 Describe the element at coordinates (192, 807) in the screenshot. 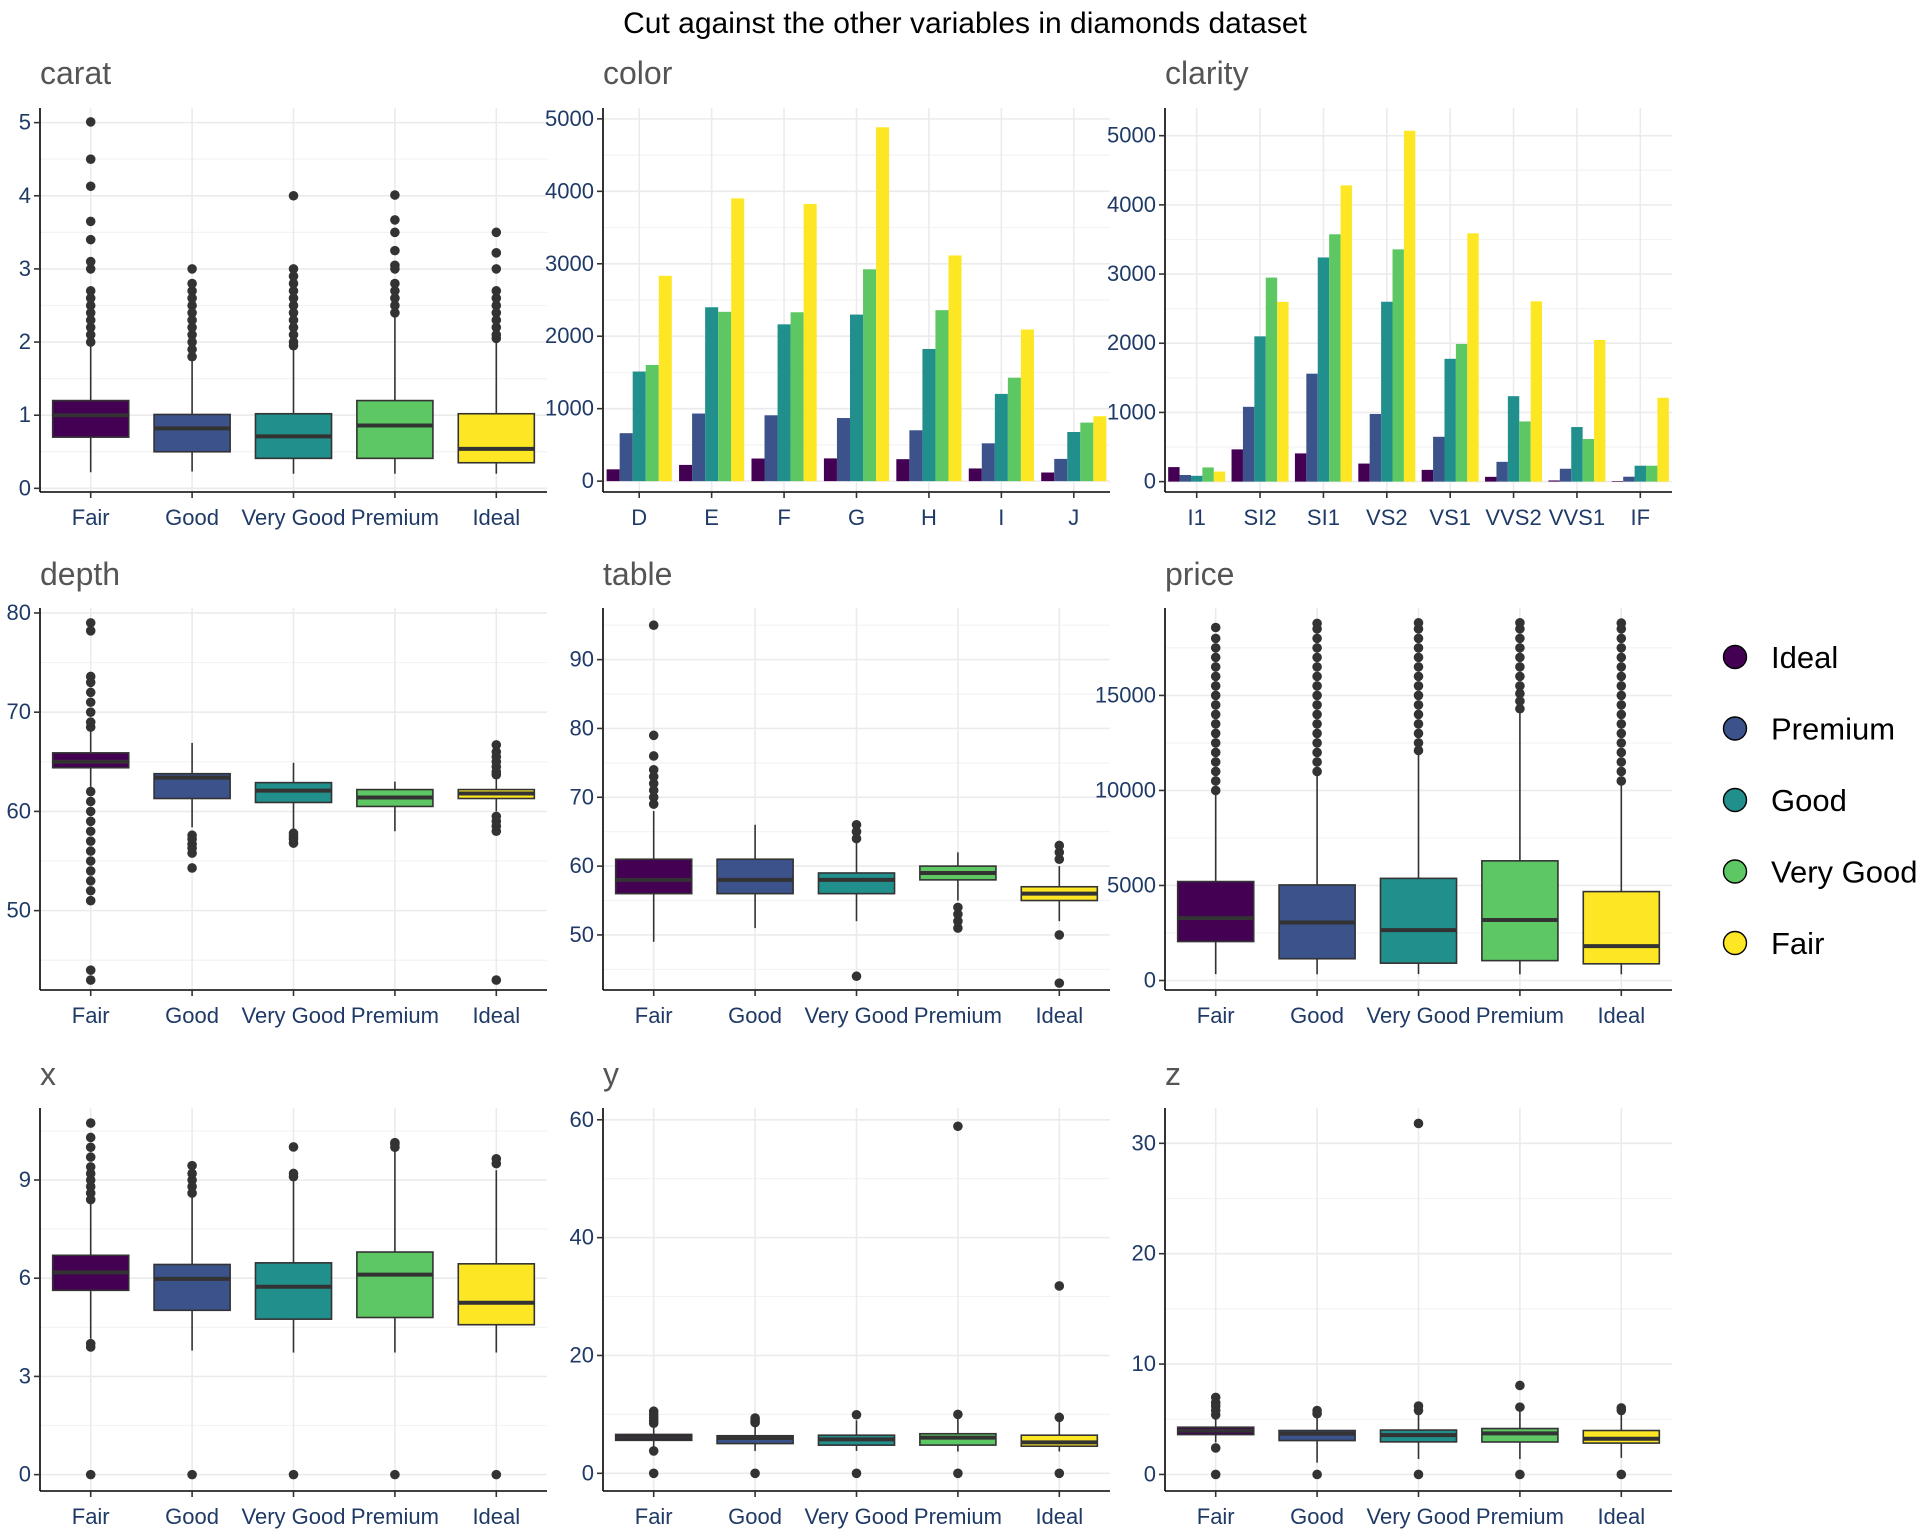

I see `box-good` at that location.